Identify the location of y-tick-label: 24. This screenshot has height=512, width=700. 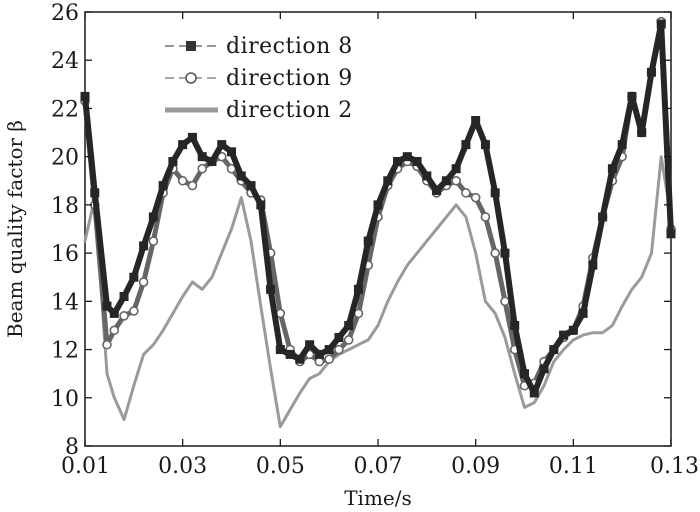
(65, 61).